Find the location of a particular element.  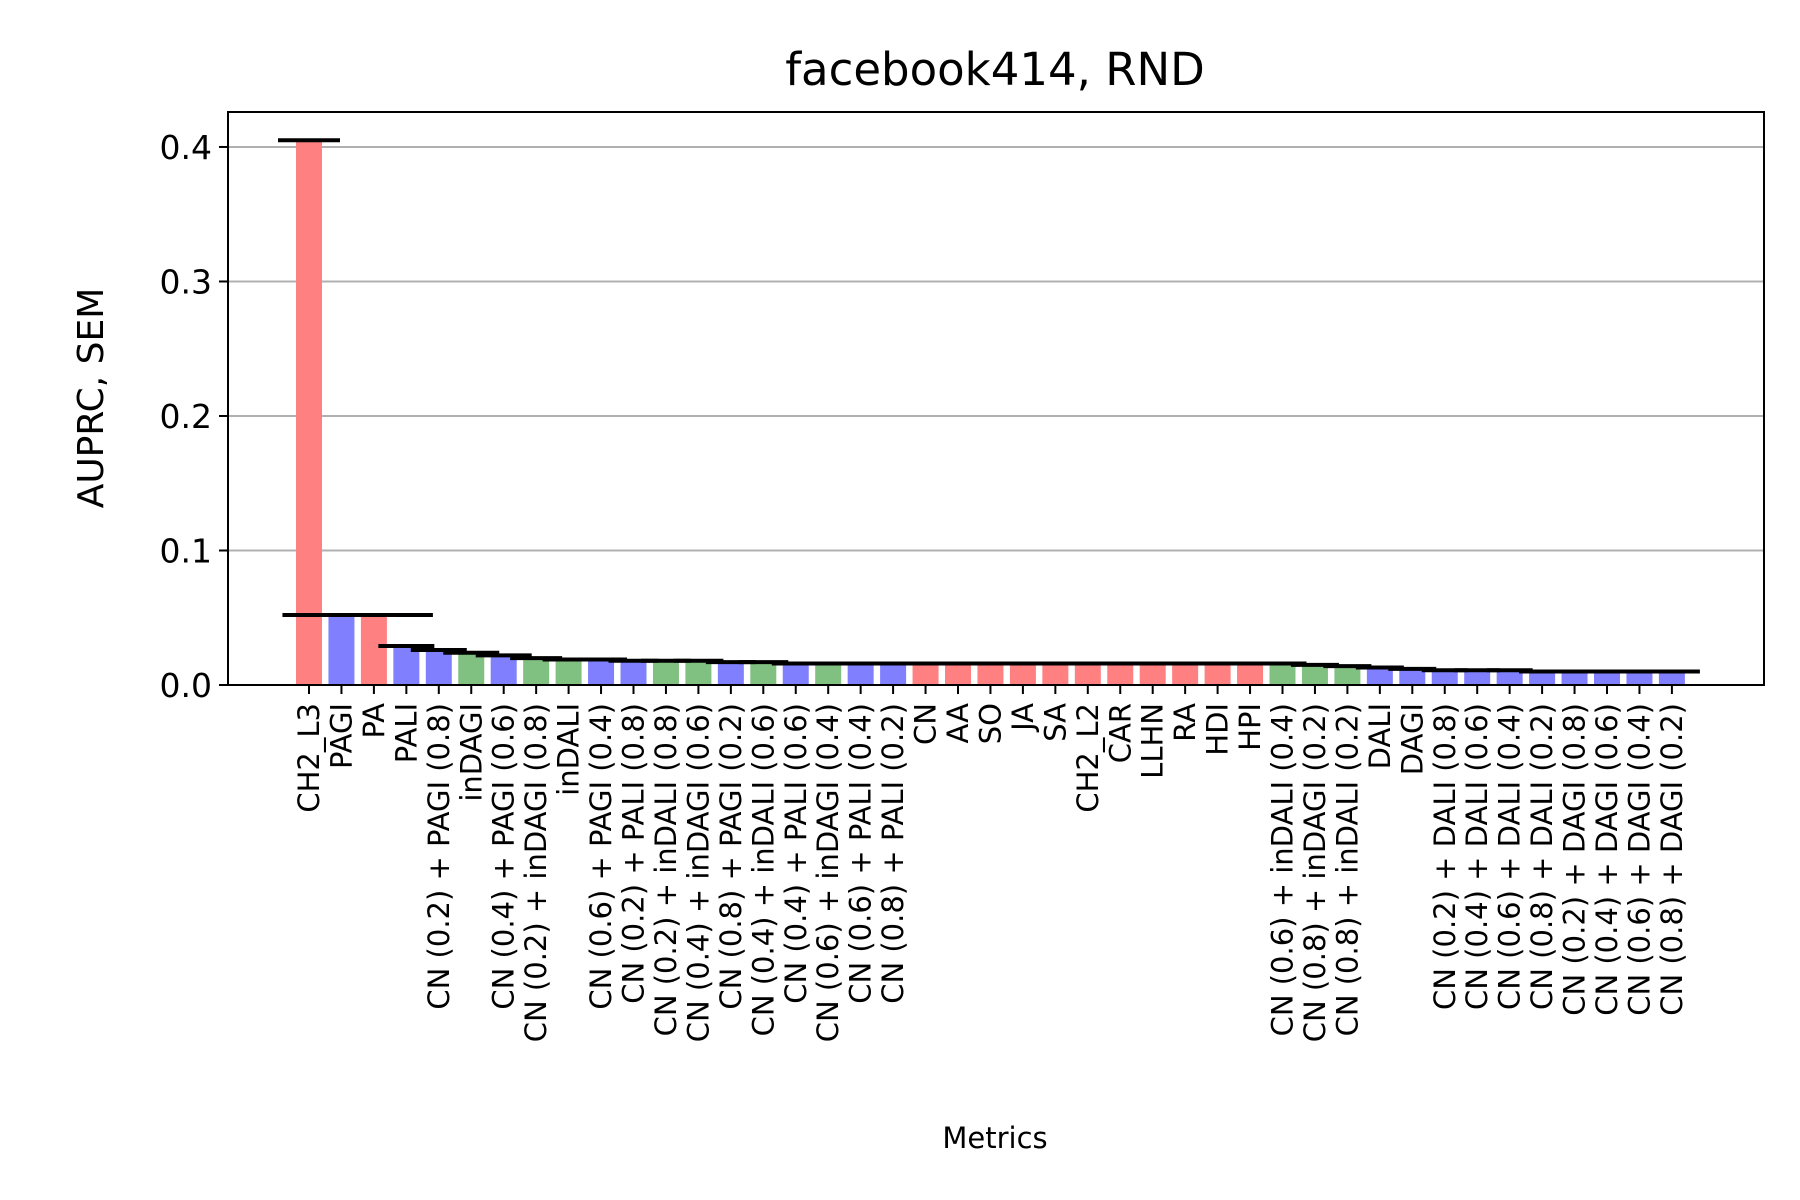

x-tick-label: SA is located at coordinates (1055, 722).